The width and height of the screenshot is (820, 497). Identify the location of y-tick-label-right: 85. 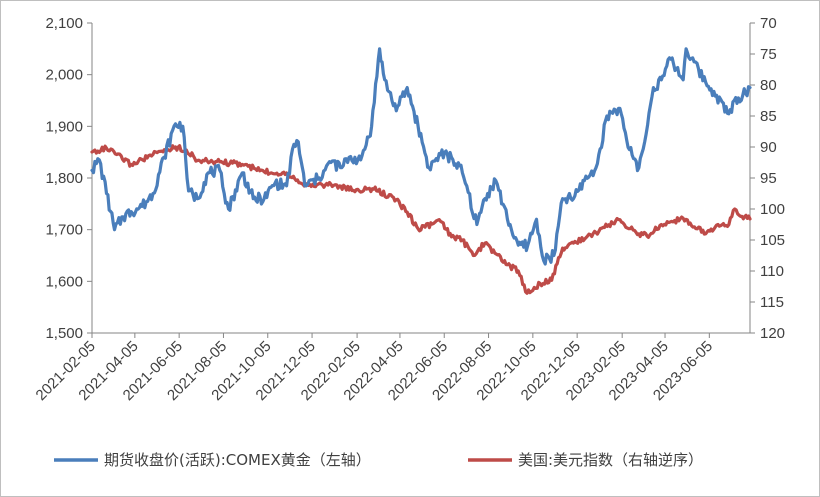
(768, 116).